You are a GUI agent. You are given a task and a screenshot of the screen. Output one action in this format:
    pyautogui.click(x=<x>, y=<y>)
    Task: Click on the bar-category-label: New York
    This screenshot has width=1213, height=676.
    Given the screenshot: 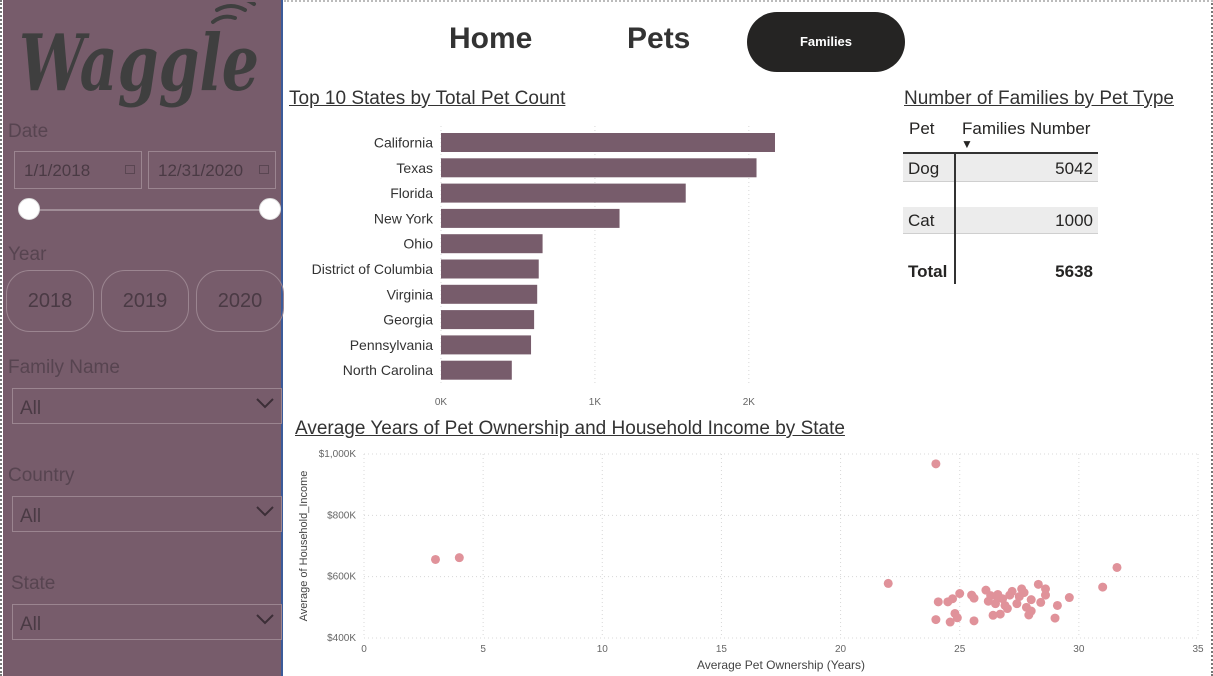 What is the action you would take?
    pyautogui.click(x=404, y=218)
    